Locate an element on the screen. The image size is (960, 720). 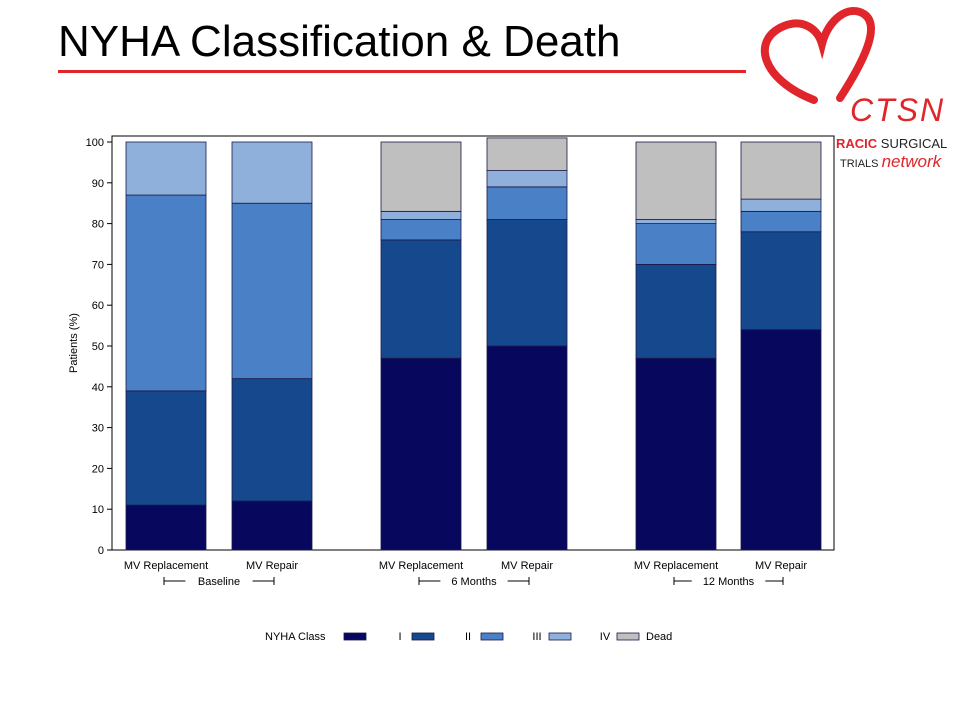
logo-line2: TRIALS network is located at coordinates (890, 162).